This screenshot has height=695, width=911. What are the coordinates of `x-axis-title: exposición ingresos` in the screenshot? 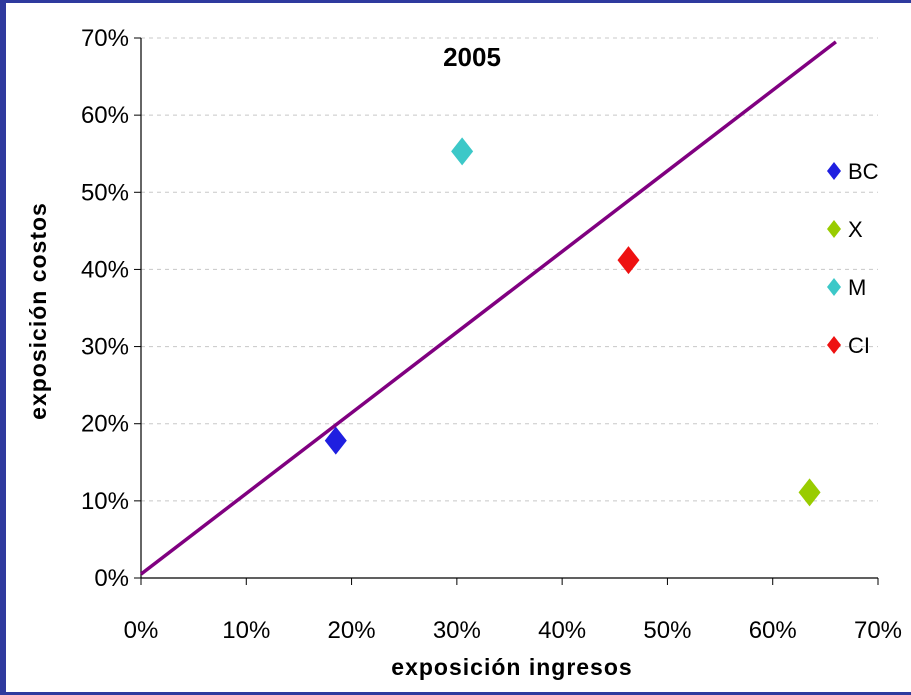 It's located at (511, 667).